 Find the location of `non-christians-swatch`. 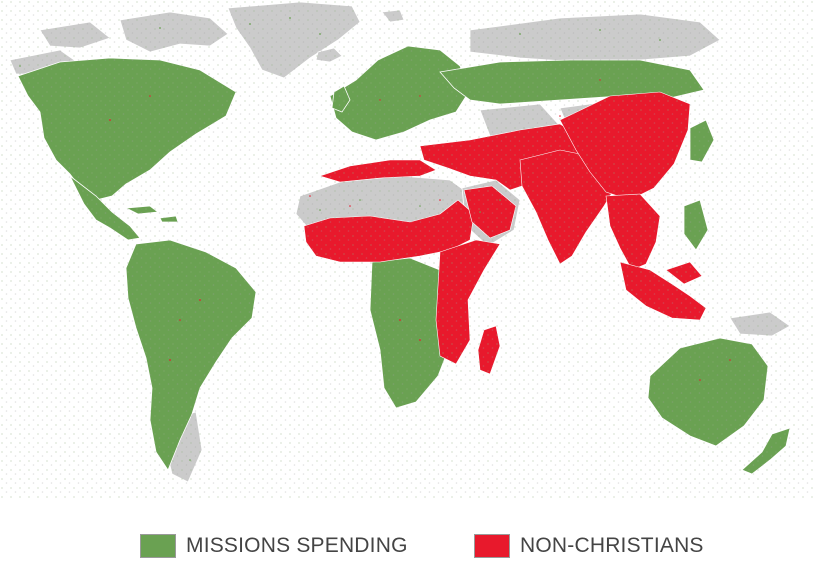

non-christians-swatch is located at coordinates (492, 546).